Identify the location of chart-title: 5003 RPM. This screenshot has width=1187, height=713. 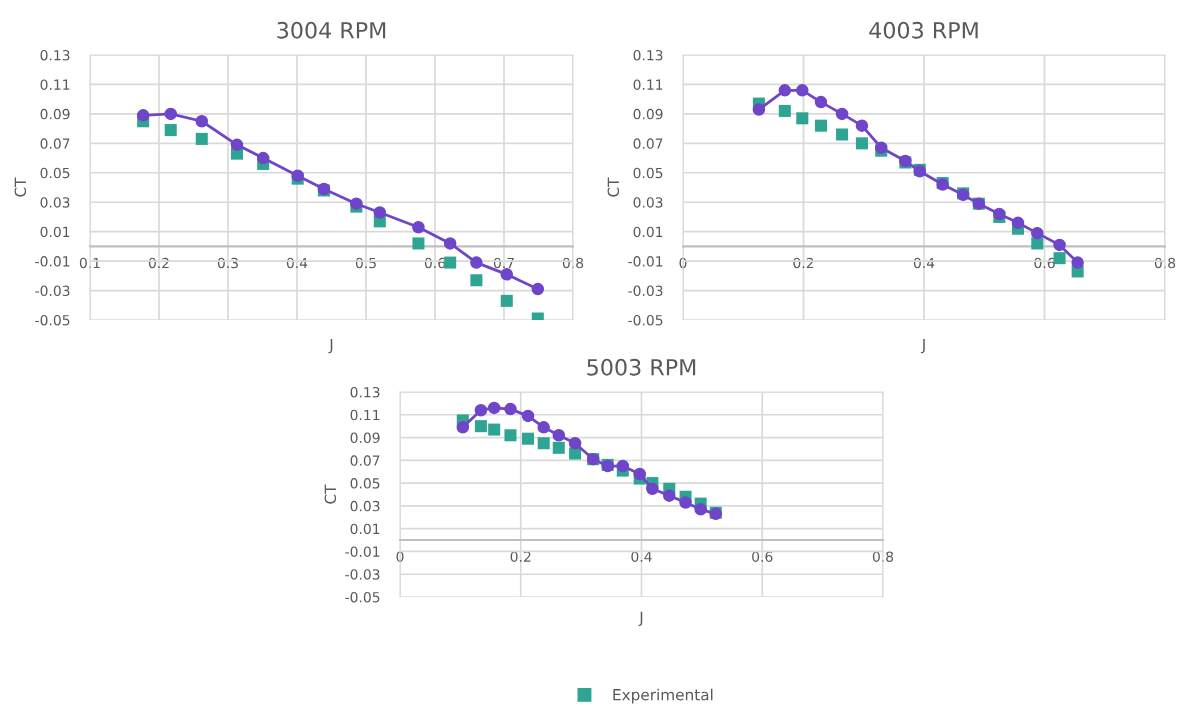
(641, 367).